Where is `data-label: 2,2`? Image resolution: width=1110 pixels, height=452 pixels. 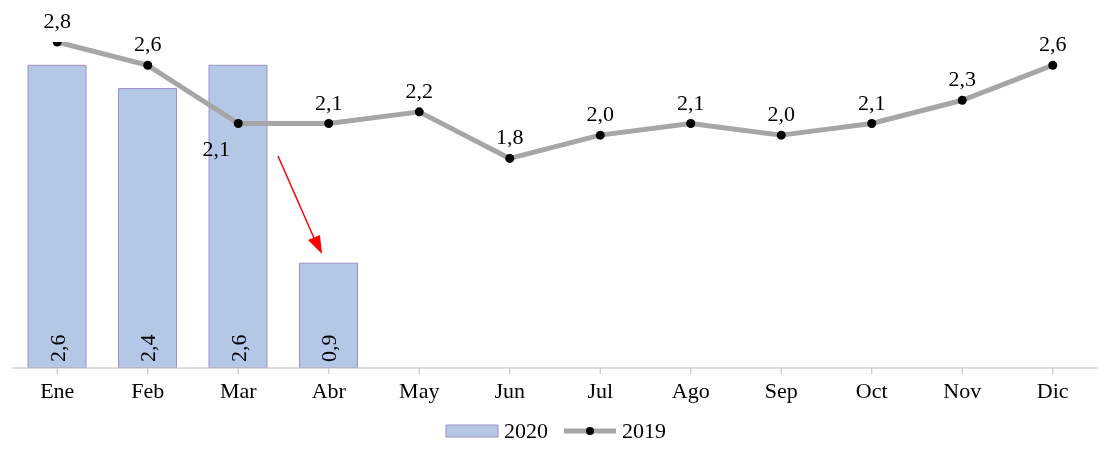
data-label: 2,2 is located at coordinates (419, 90).